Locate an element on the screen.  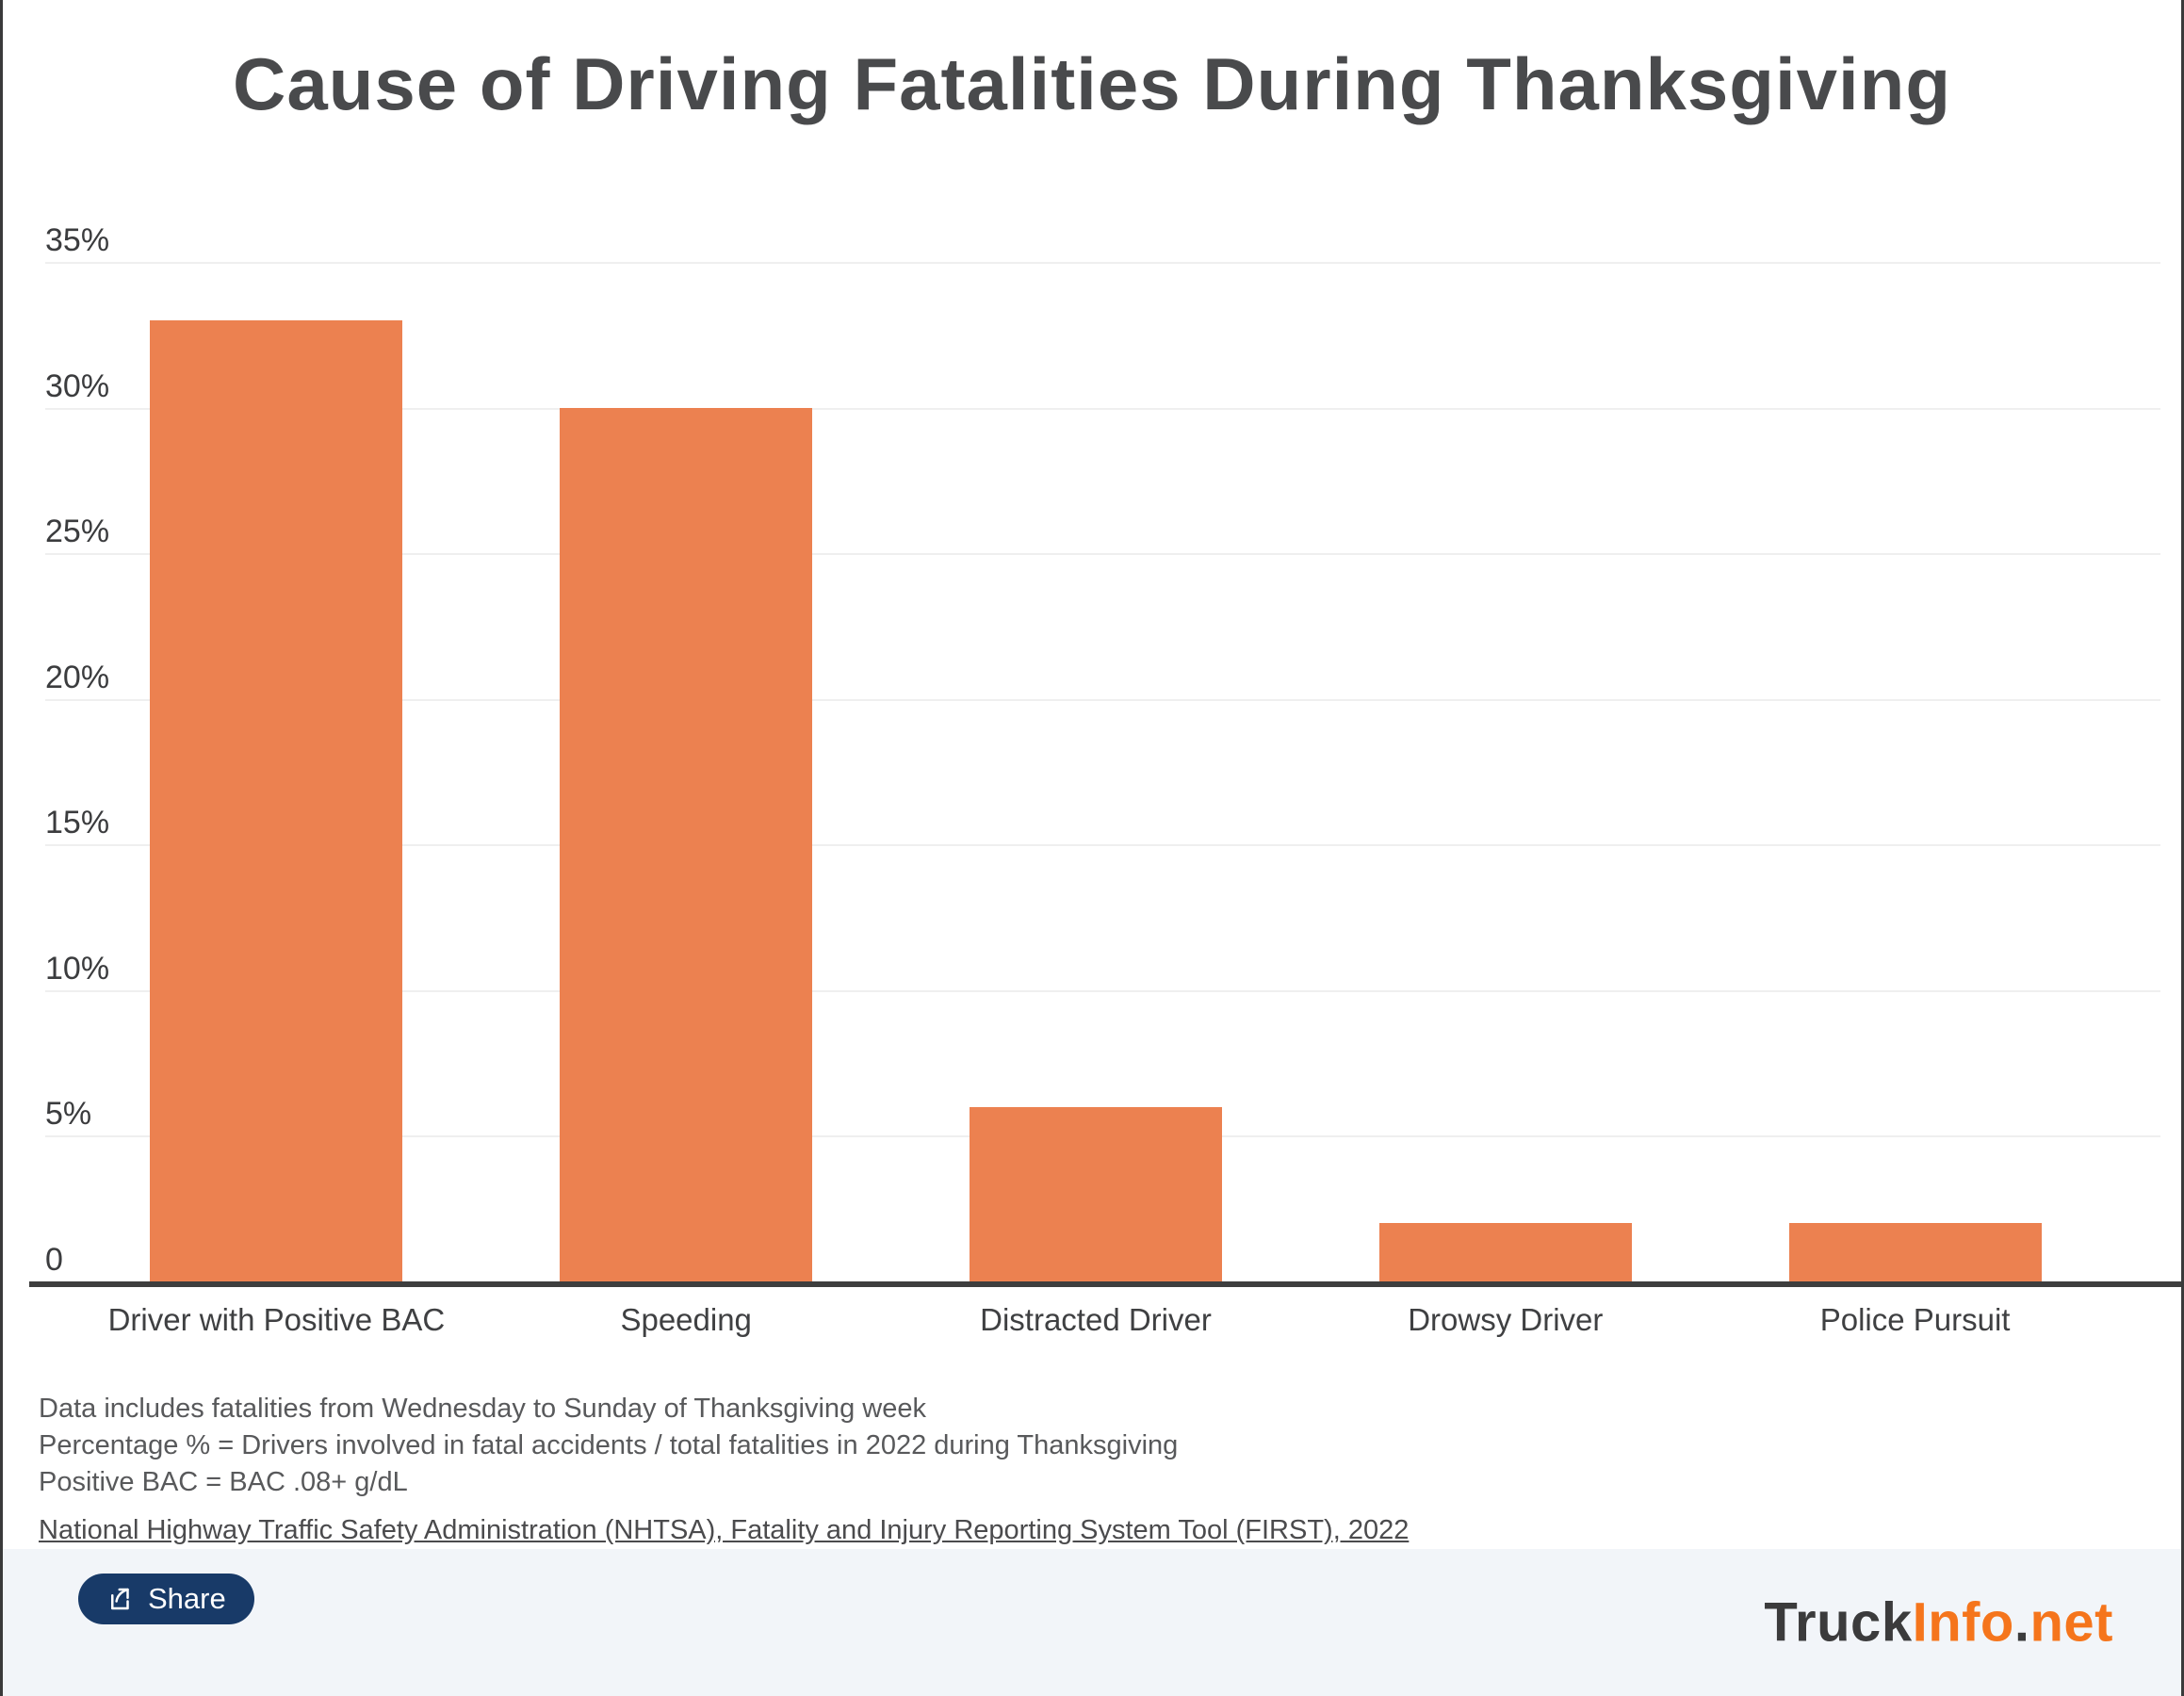
share-icon is located at coordinates (120, 1599).